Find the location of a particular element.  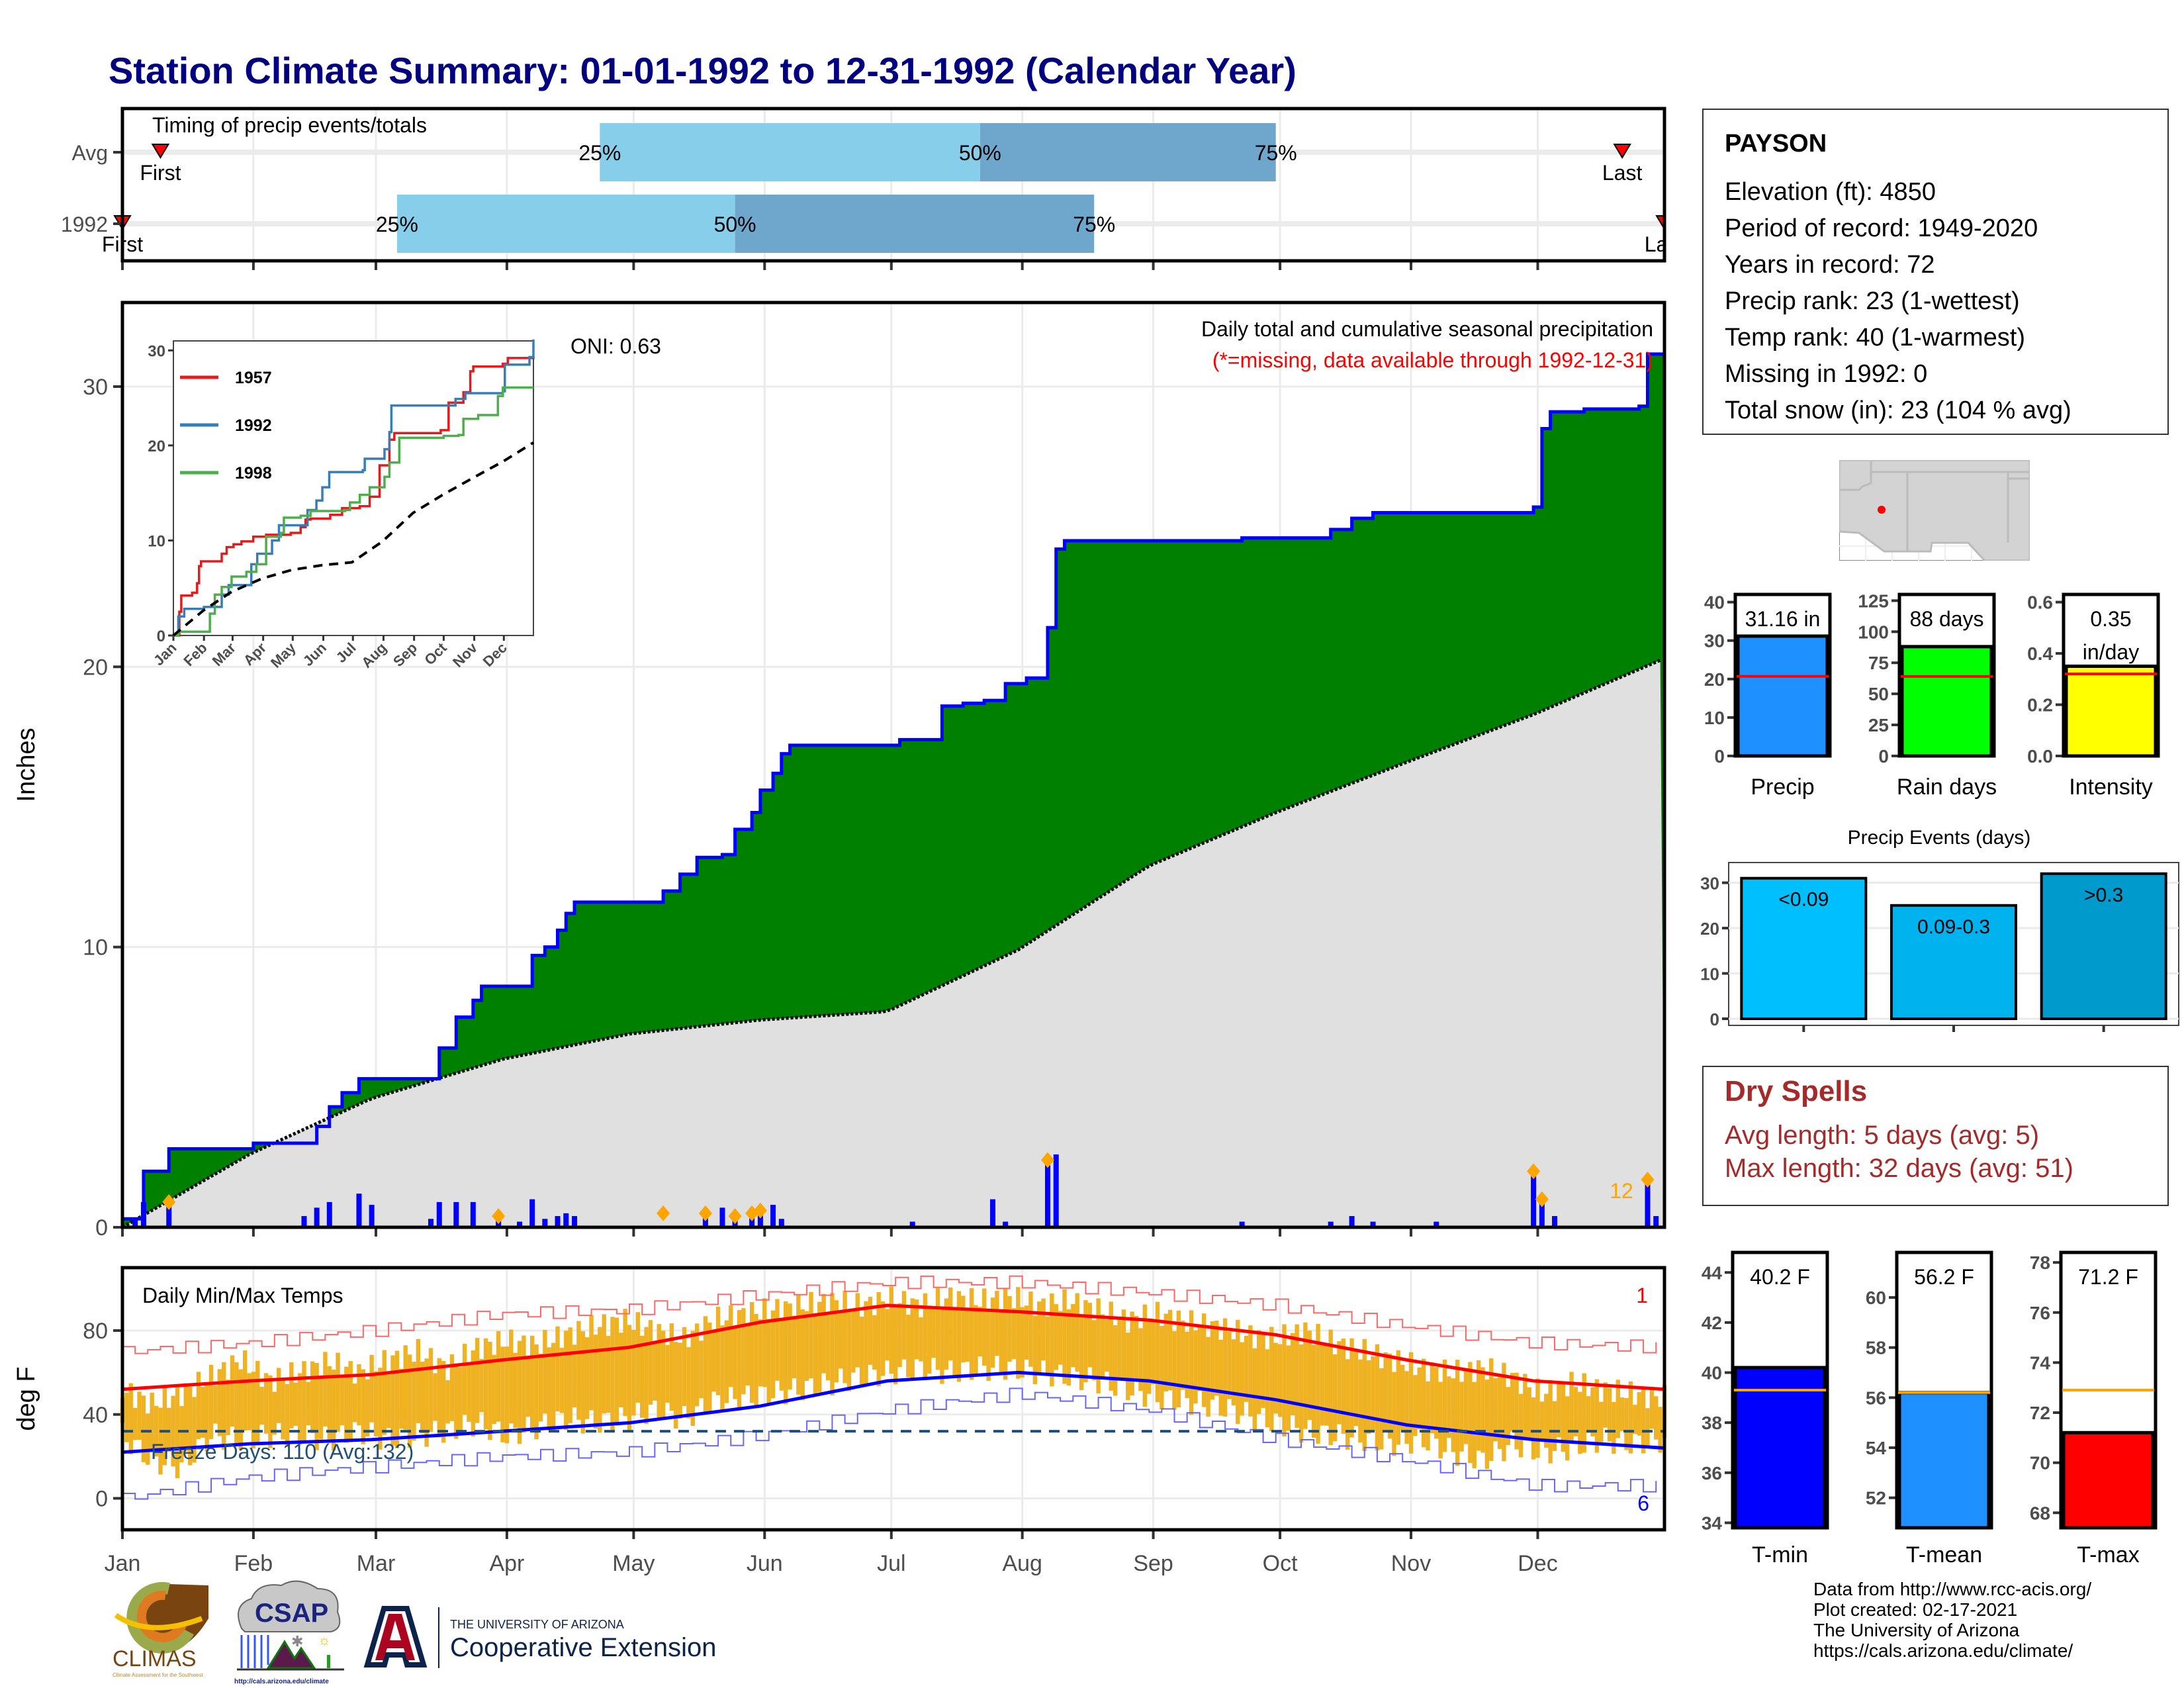

station-missing: Missing in 1992: 0 is located at coordinates (1826, 374).